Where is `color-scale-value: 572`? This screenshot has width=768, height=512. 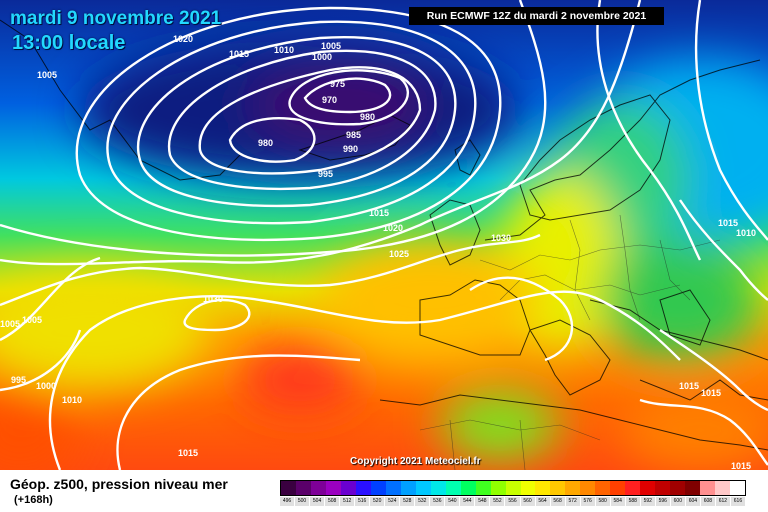
color-scale-value: 572 is located at coordinates (573, 501).